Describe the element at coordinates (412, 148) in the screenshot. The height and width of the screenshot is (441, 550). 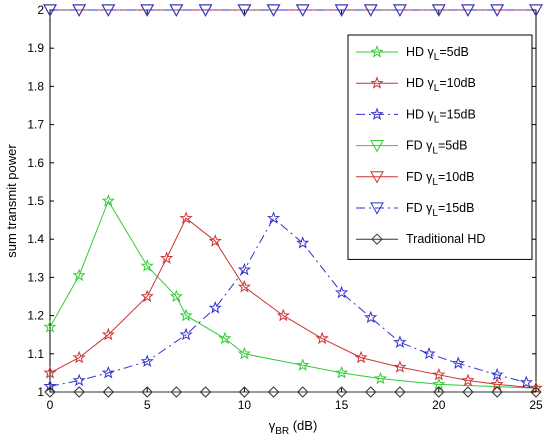
I see `legend-item: FD γL=5dB` at that location.